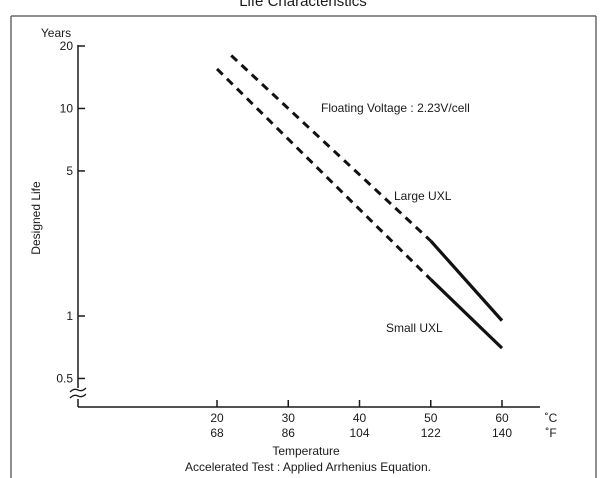  What do you see at coordinates (69, 316) in the screenshot?
I see `y-tick-label-3: 1` at bounding box center [69, 316].